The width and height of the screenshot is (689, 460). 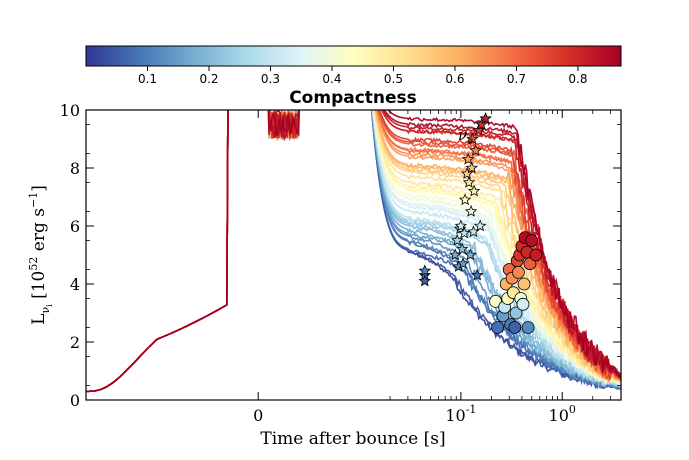 I want to click on colorbar-ticks: 0.1 0.2 0.3 0.4 0.5 0.6 0.7 0.8, so click(x=363, y=76).